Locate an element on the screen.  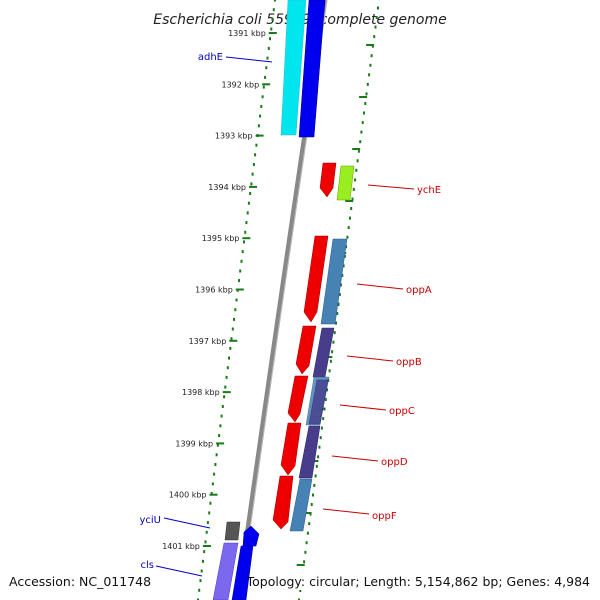
gene-label-ychE: ychE is located at coordinates (429, 190).